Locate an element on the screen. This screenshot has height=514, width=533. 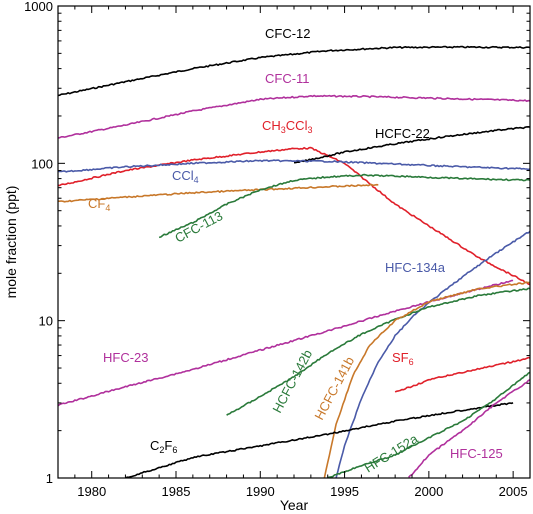
series-label-sf6: SF6​ is located at coordinates (403, 358).